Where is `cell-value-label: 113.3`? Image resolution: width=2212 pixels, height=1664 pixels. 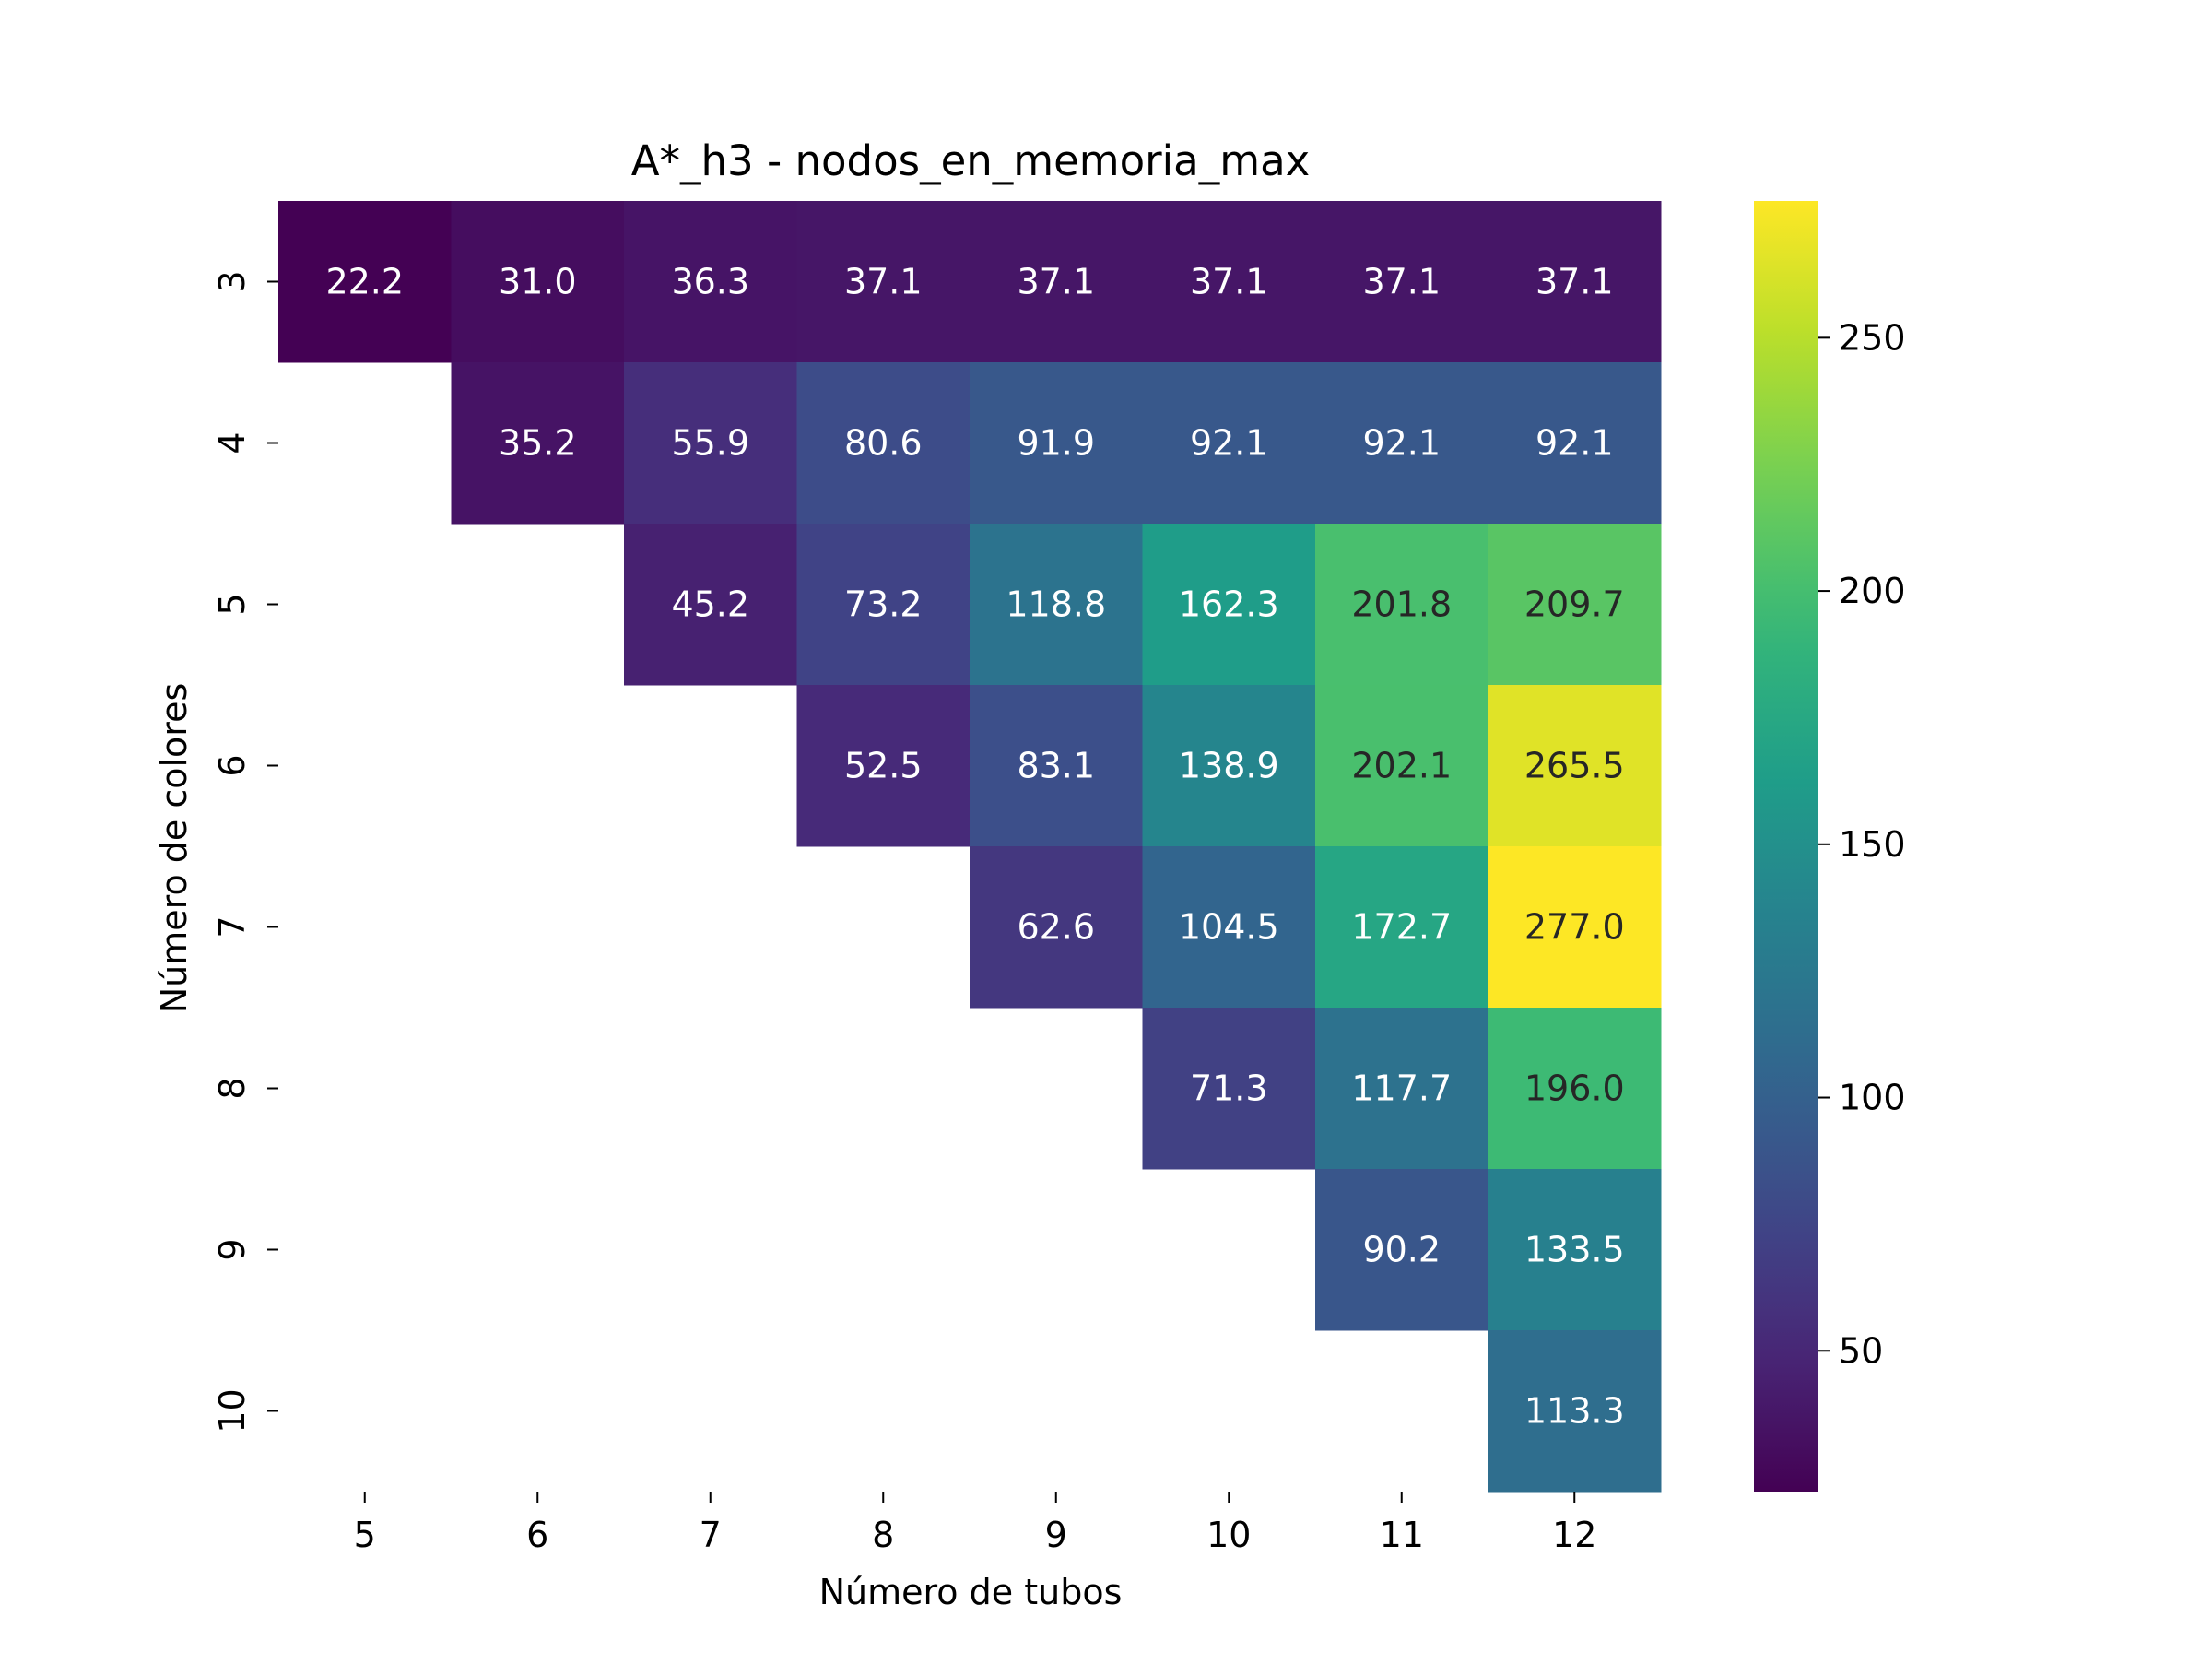
cell-value-label: 113.3 is located at coordinates (1574, 1411).